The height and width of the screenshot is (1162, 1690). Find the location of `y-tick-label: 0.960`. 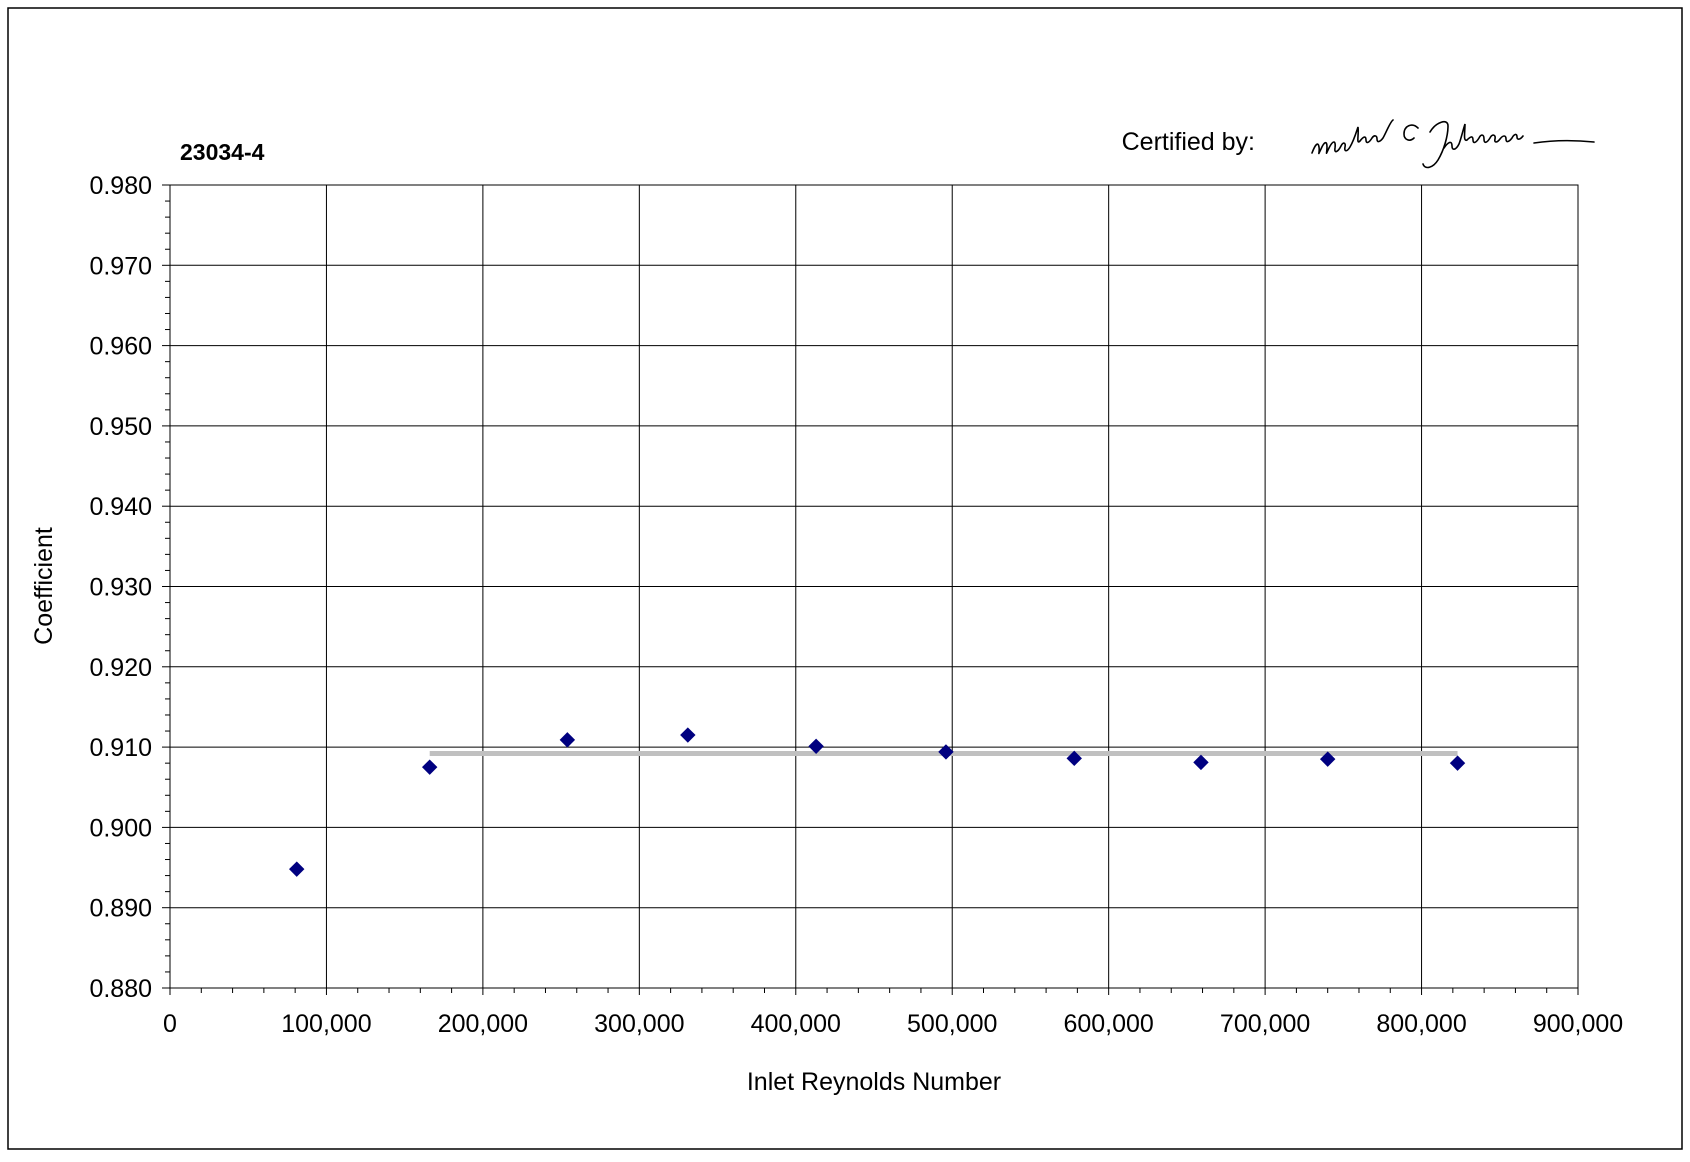

y-tick-label: 0.960 is located at coordinates (120, 347).